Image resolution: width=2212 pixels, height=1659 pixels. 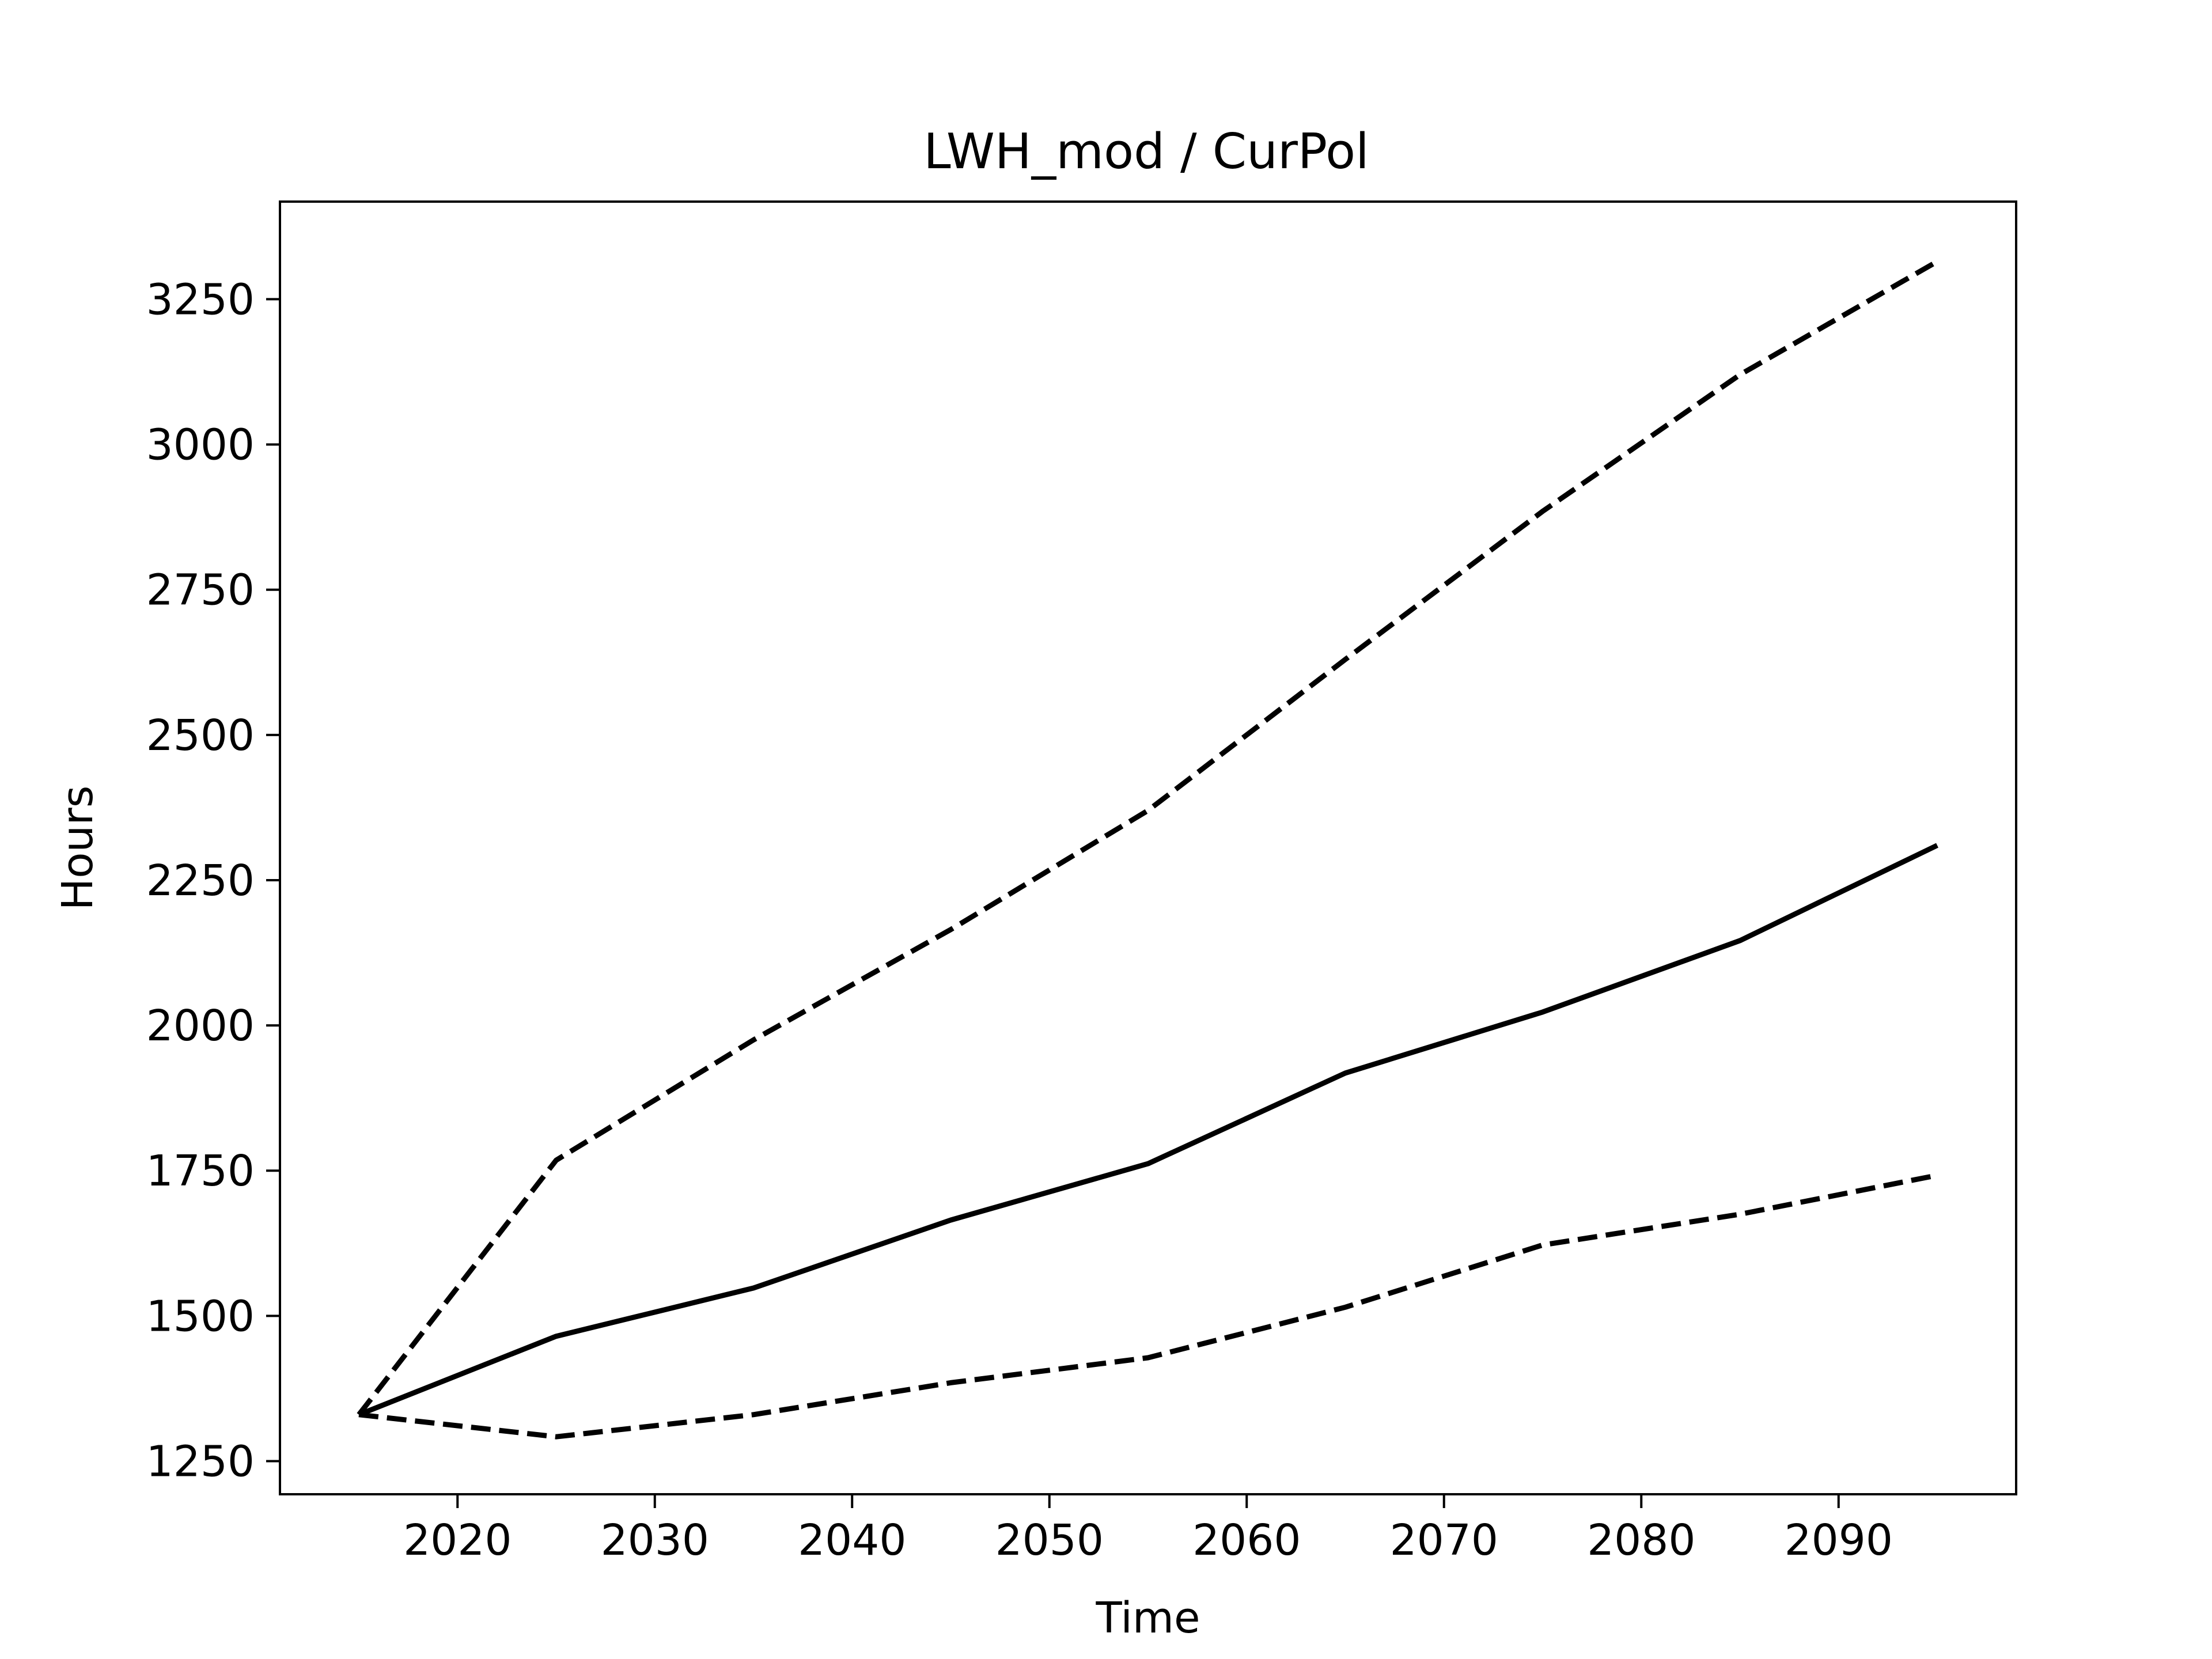 What do you see at coordinates (200, 881) in the screenshot?
I see `y-tick-label: 2250` at bounding box center [200, 881].